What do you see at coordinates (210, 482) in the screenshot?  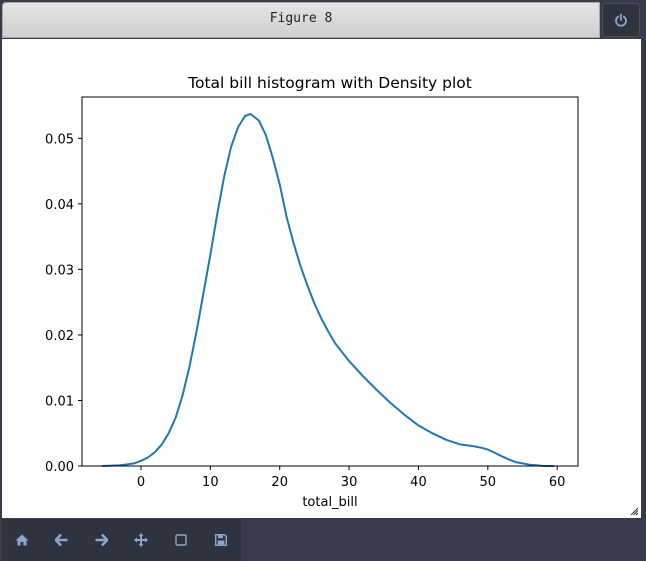 I see `x-tick-label: 10` at bounding box center [210, 482].